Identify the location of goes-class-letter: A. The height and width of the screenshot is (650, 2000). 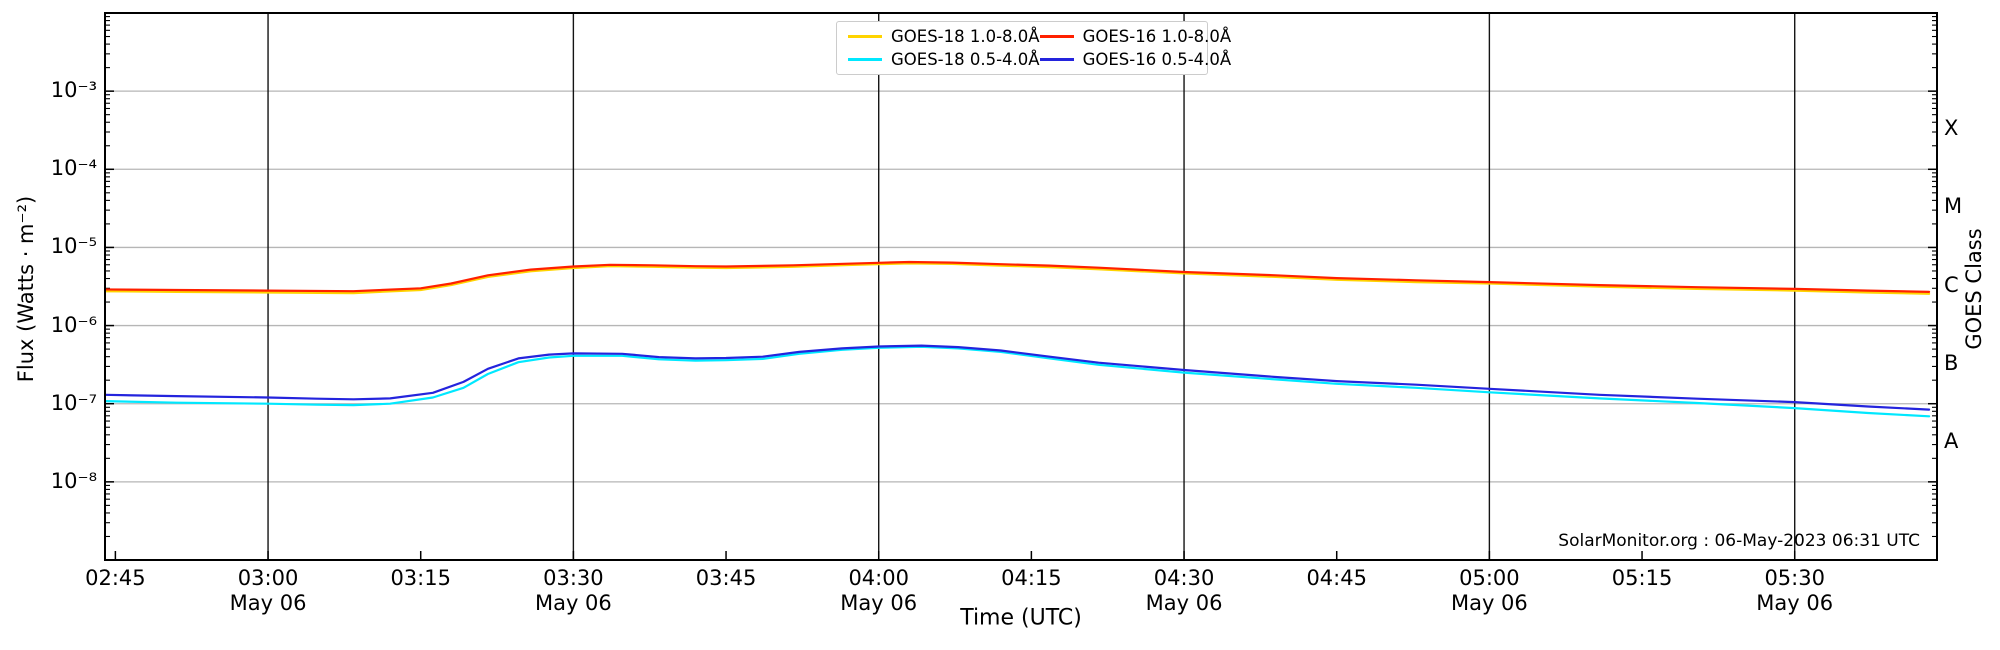
(1951, 440).